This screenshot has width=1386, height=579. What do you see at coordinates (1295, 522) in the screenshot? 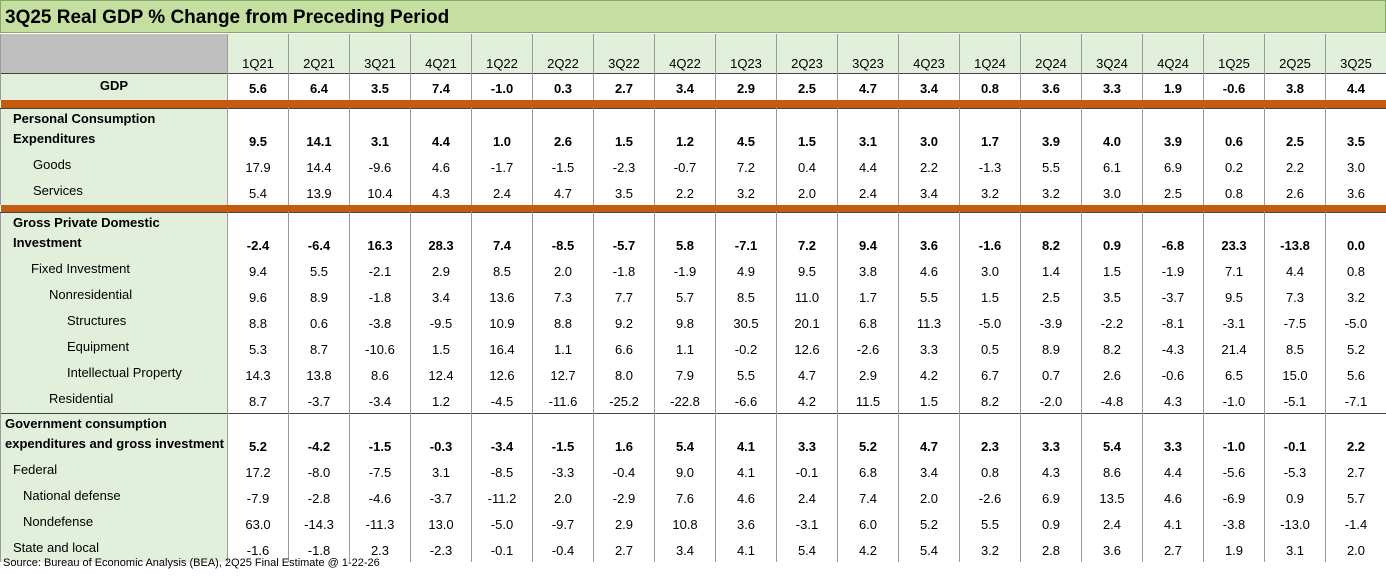
I see `value-cell: -13.0` at bounding box center [1295, 522].